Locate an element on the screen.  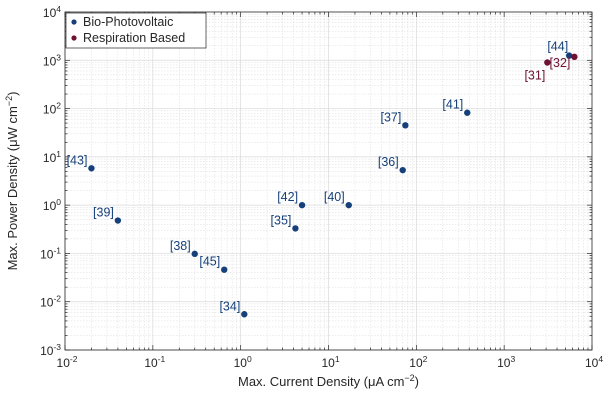
legend: Bio-Photovoltaic Respiration Based is located at coordinates (136, 30).